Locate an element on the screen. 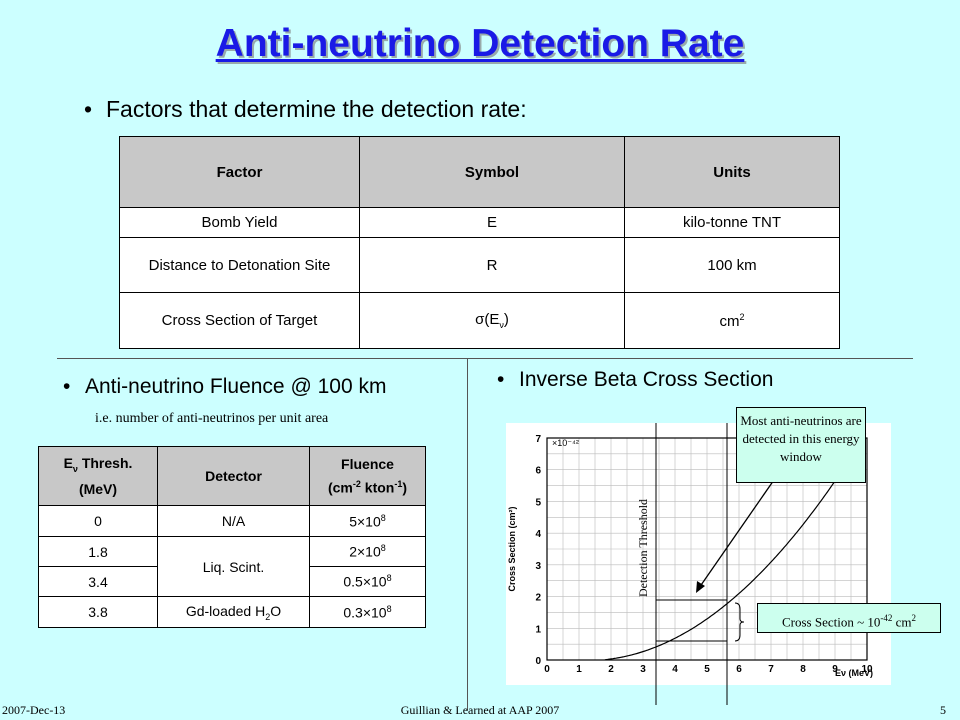 This screenshot has width=960, height=720. cell-detector: N/A is located at coordinates (233, 521).